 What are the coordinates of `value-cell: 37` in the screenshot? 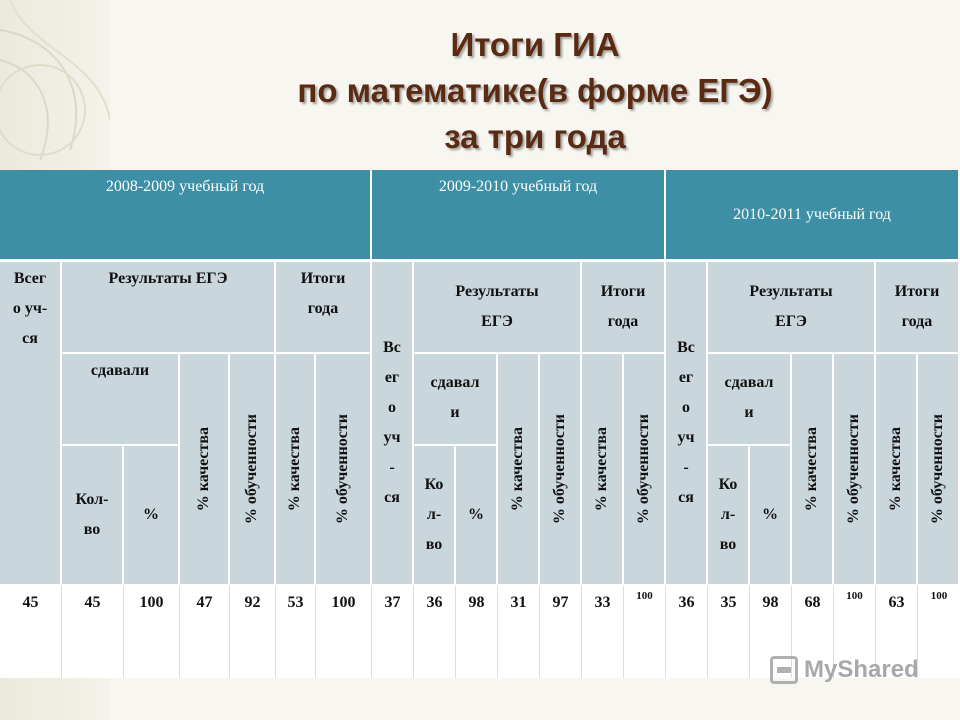 It's located at (393, 632).